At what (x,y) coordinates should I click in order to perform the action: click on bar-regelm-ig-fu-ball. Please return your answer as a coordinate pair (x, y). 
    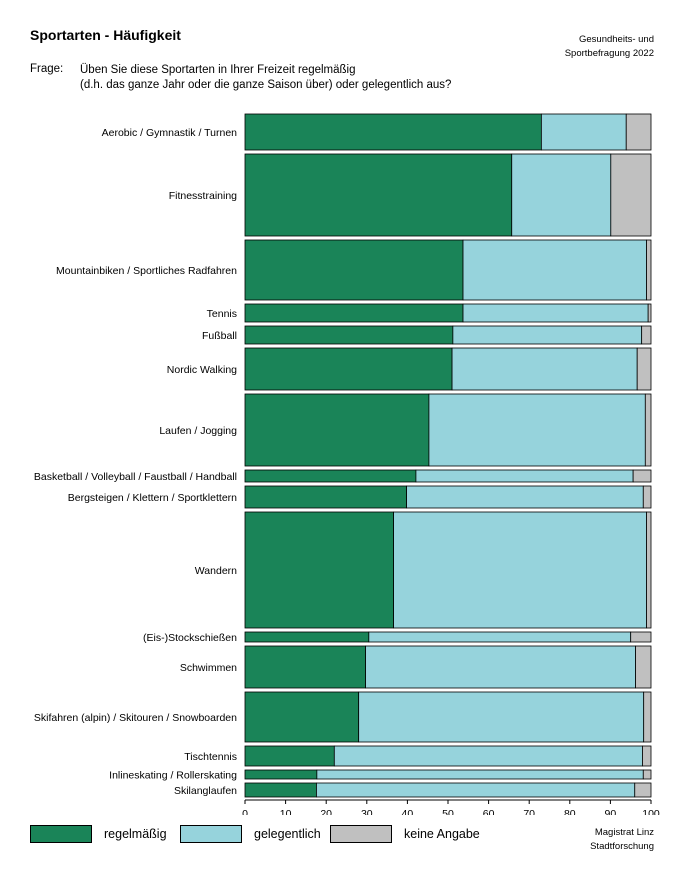
    Looking at the image, I should click on (349, 335).